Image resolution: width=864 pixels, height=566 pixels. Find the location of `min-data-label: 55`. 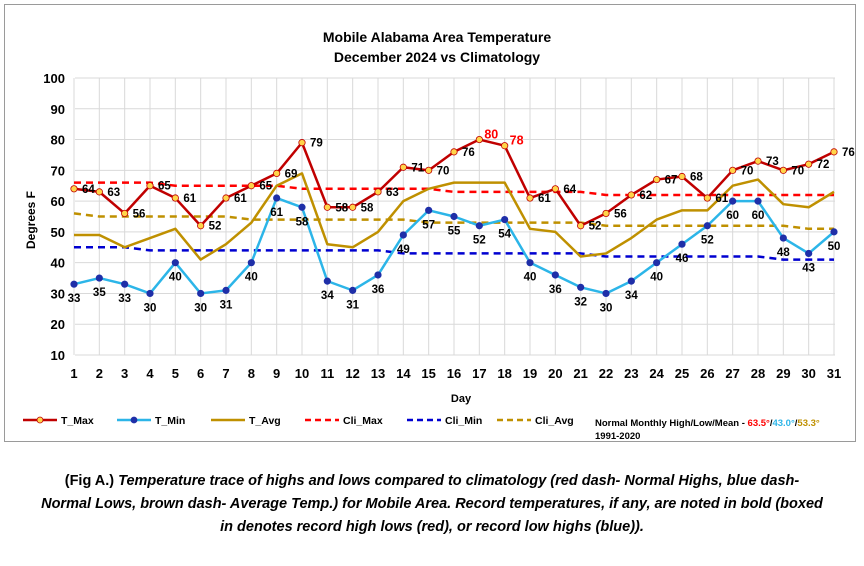

min-data-label: 55 is located at coordinates (454, 232).